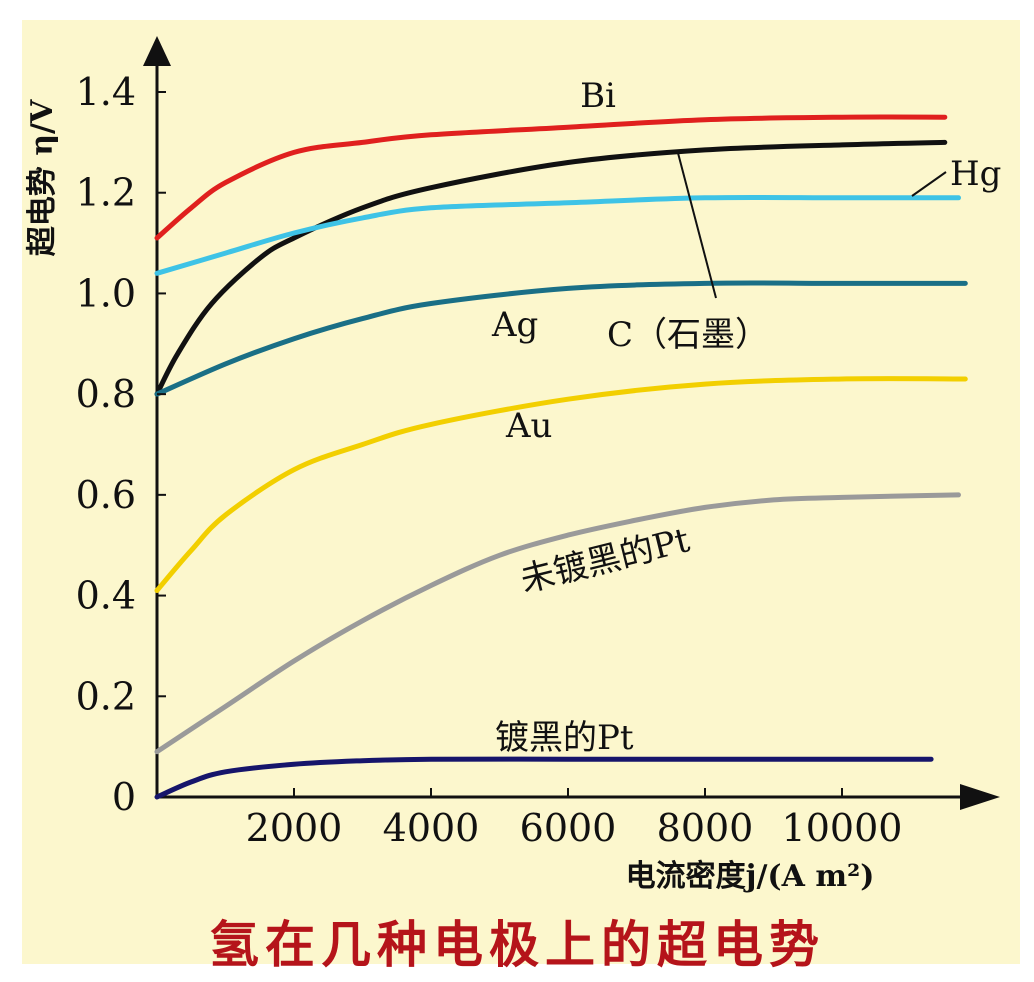 The width and height of the screenshot is (1034, 982). I want to click on y-axis-arrow, so click(157, 51).